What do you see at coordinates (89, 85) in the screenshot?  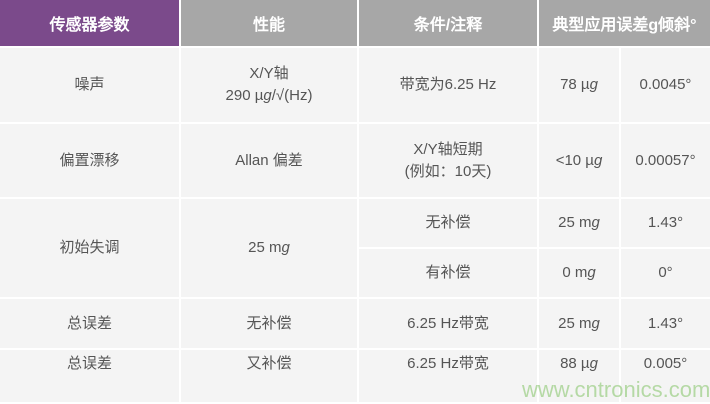 I see `param-cell: 噪声` at bounding box center [89, 85].